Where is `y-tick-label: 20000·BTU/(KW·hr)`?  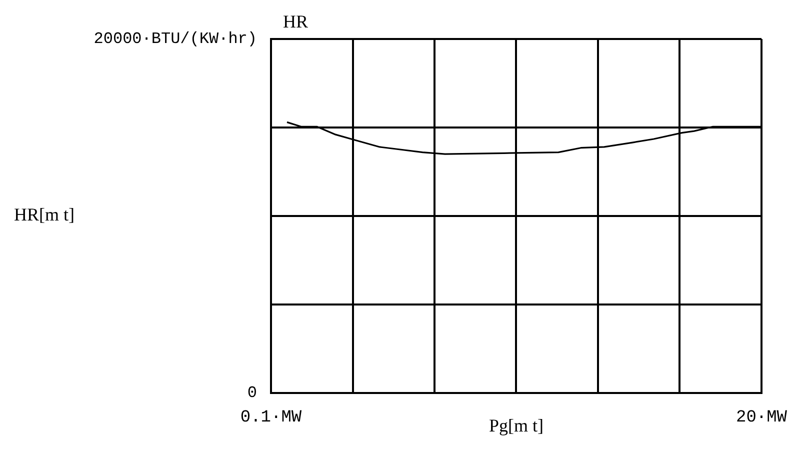
y-tick-label: 20000·BTU/(KW·hr) is located at coordinates (175, 39).